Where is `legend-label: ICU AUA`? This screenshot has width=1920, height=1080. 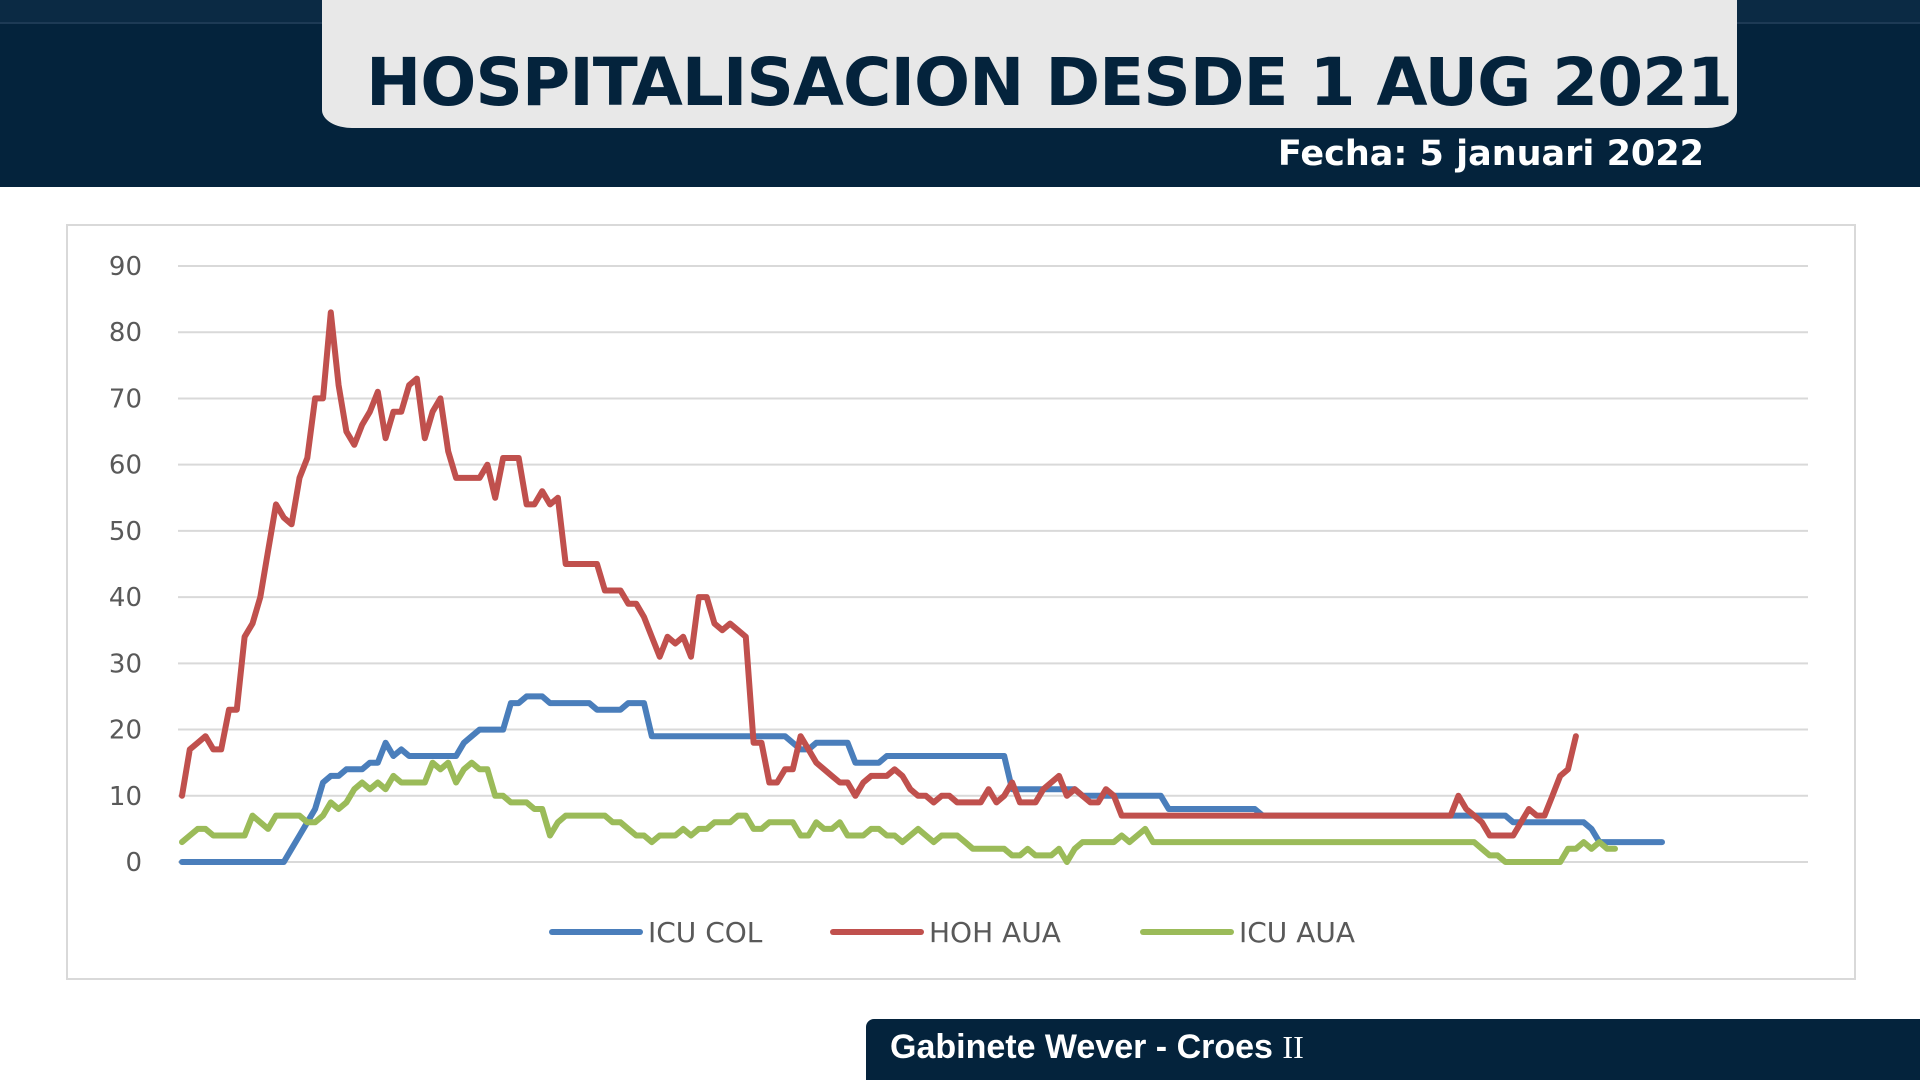
legend-label: ICU AUA is located at coordinates (1297, 932).